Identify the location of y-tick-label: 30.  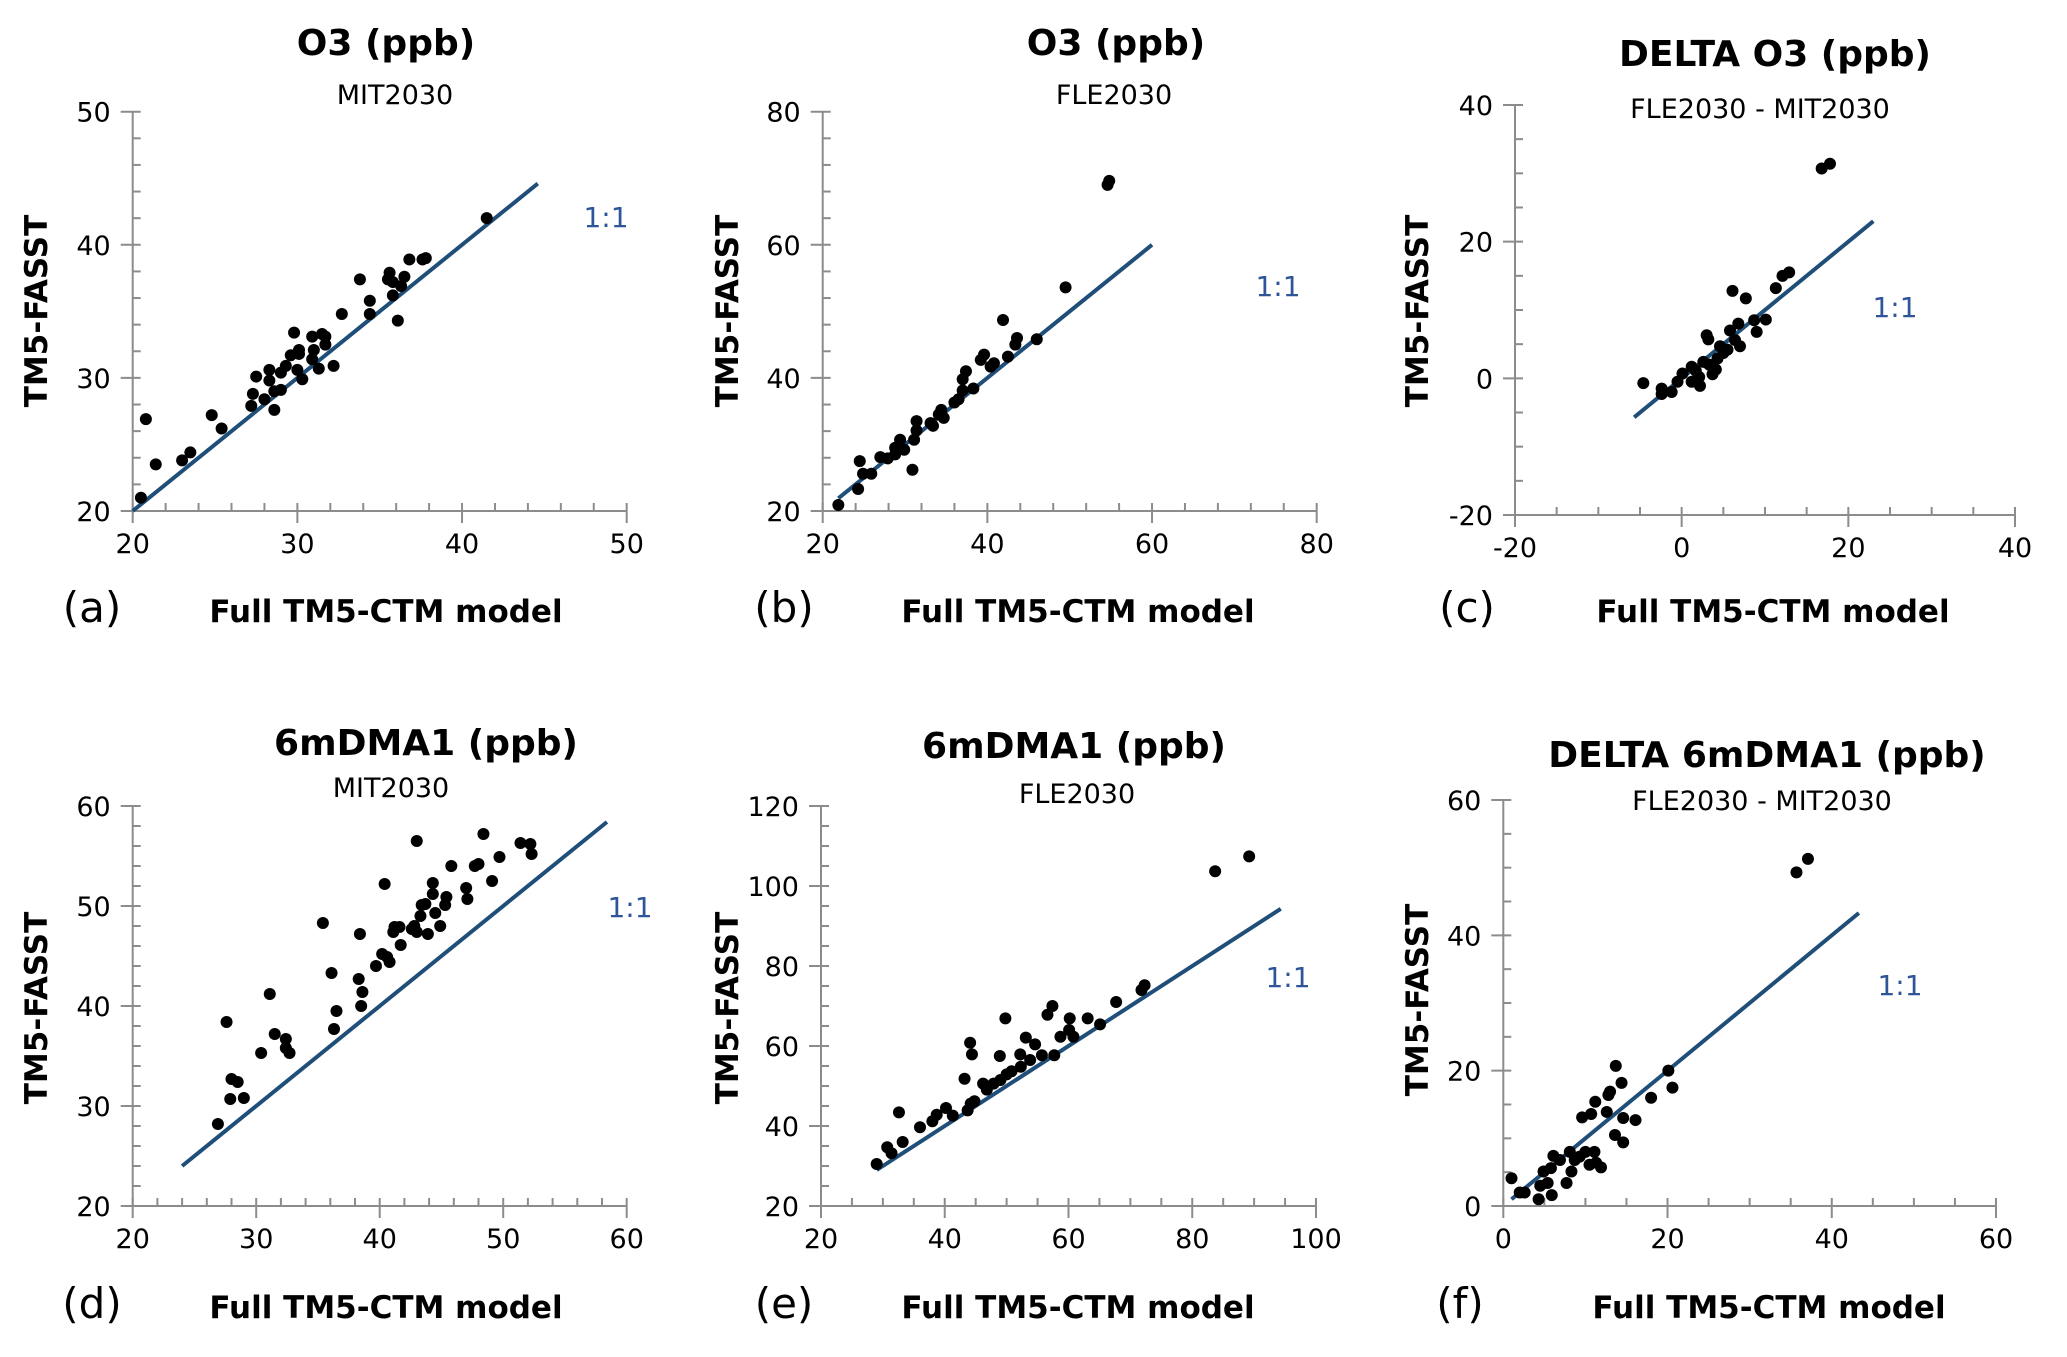
(93, 1107).